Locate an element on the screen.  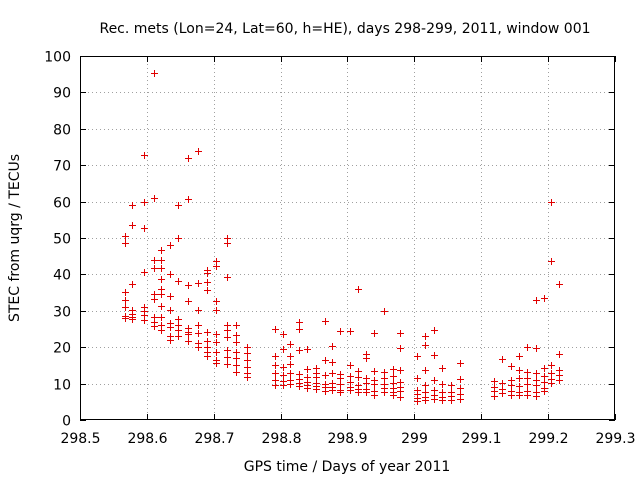
x-tick-label: 298.8 is located at coordinates (281, 439).